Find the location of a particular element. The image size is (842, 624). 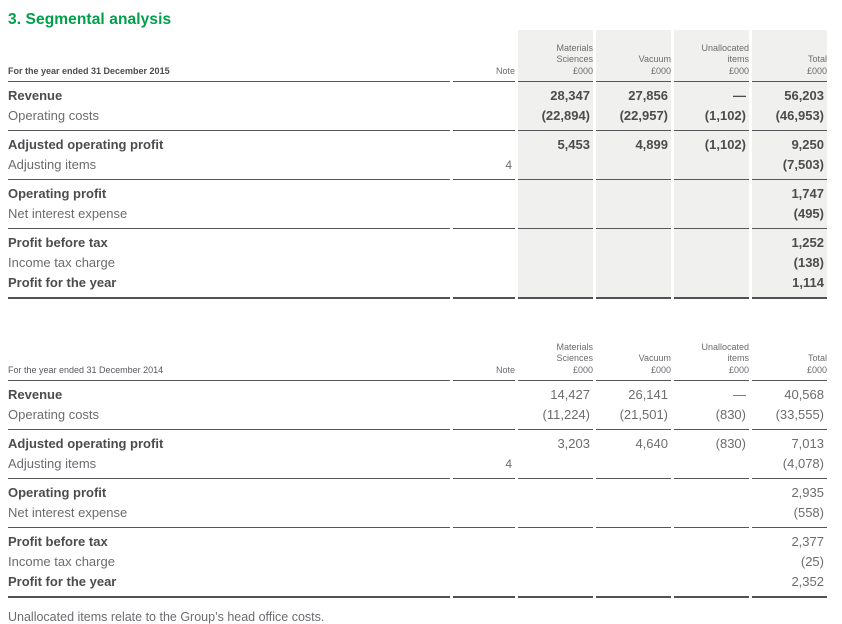

cell-total: 1,252 is located at coordinates (789, 241).